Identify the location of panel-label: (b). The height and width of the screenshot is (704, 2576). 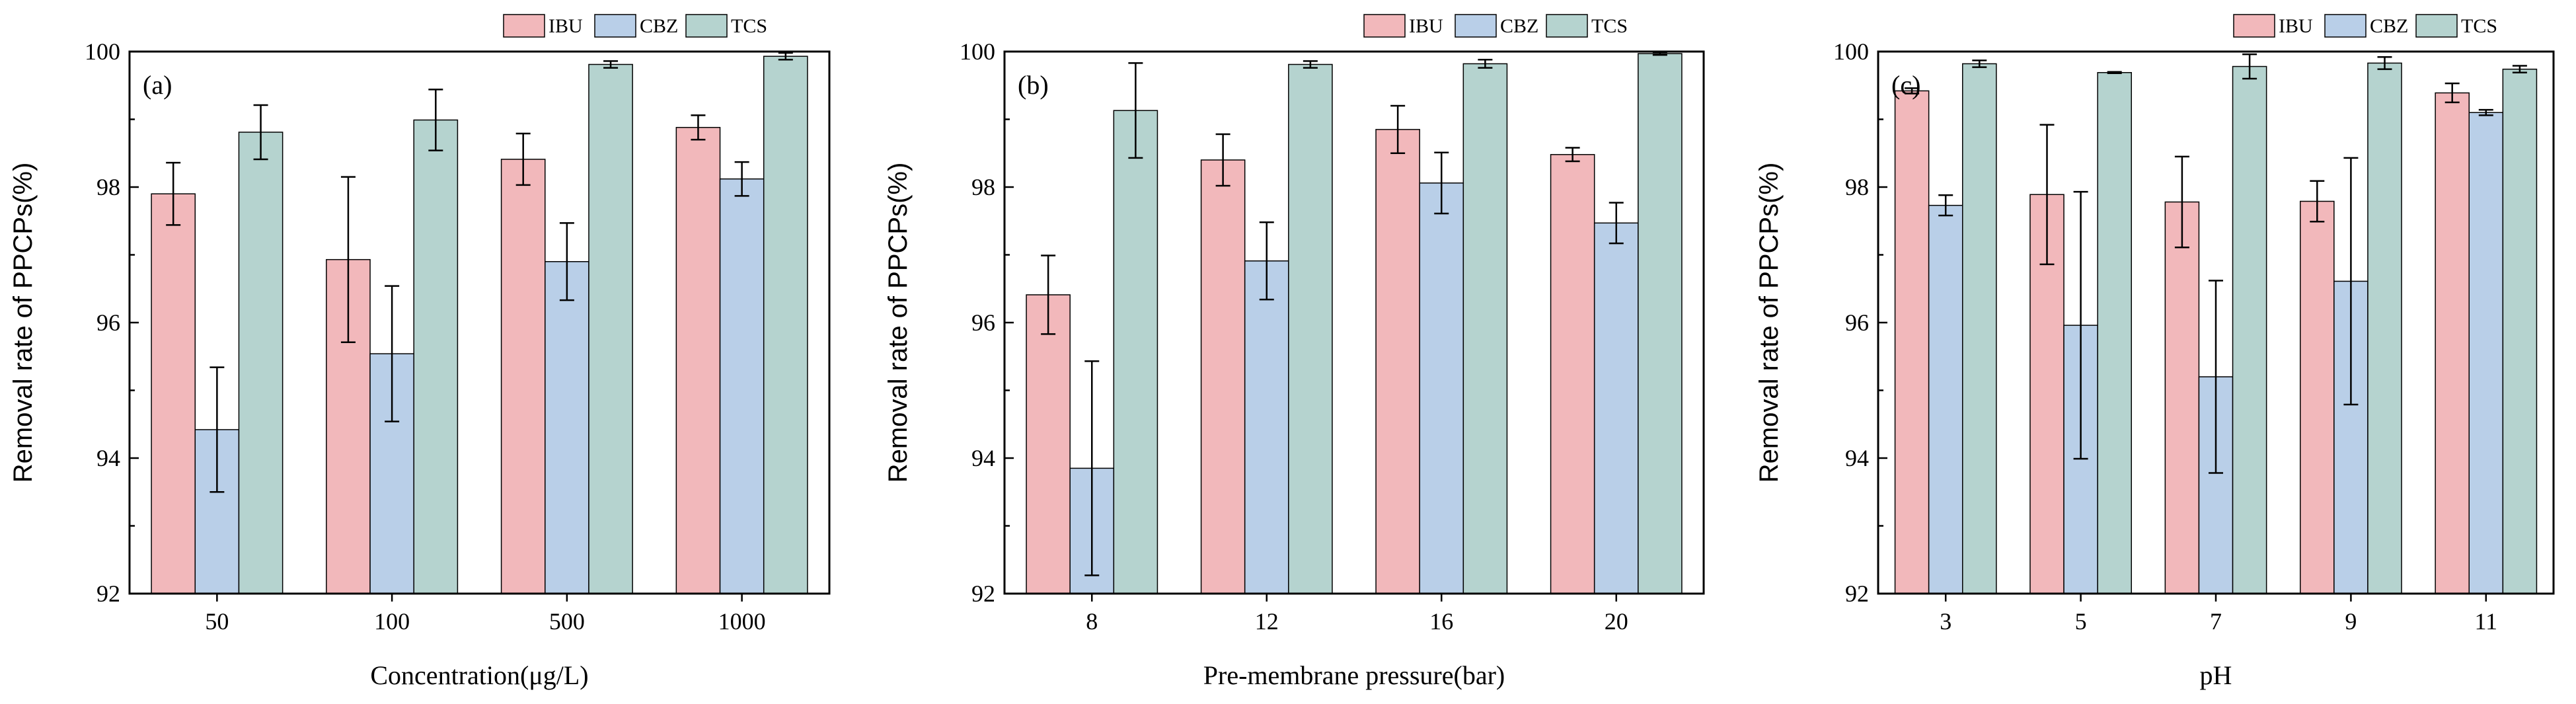
(1033, 85).